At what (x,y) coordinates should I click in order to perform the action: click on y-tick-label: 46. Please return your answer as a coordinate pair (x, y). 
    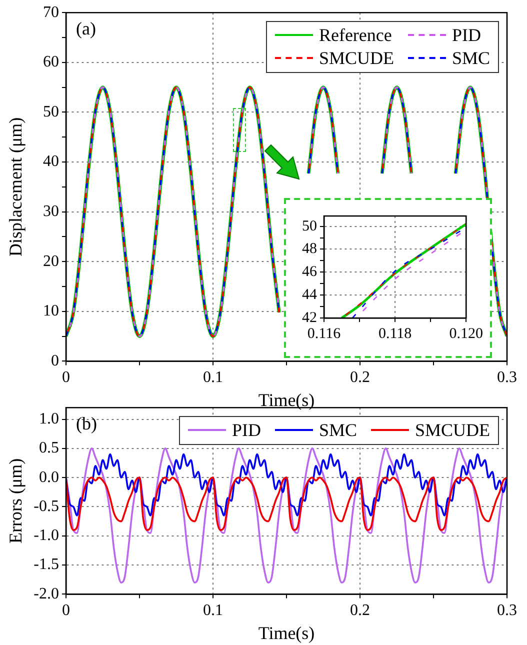
    Looking at the image, I should click on (310, 272).